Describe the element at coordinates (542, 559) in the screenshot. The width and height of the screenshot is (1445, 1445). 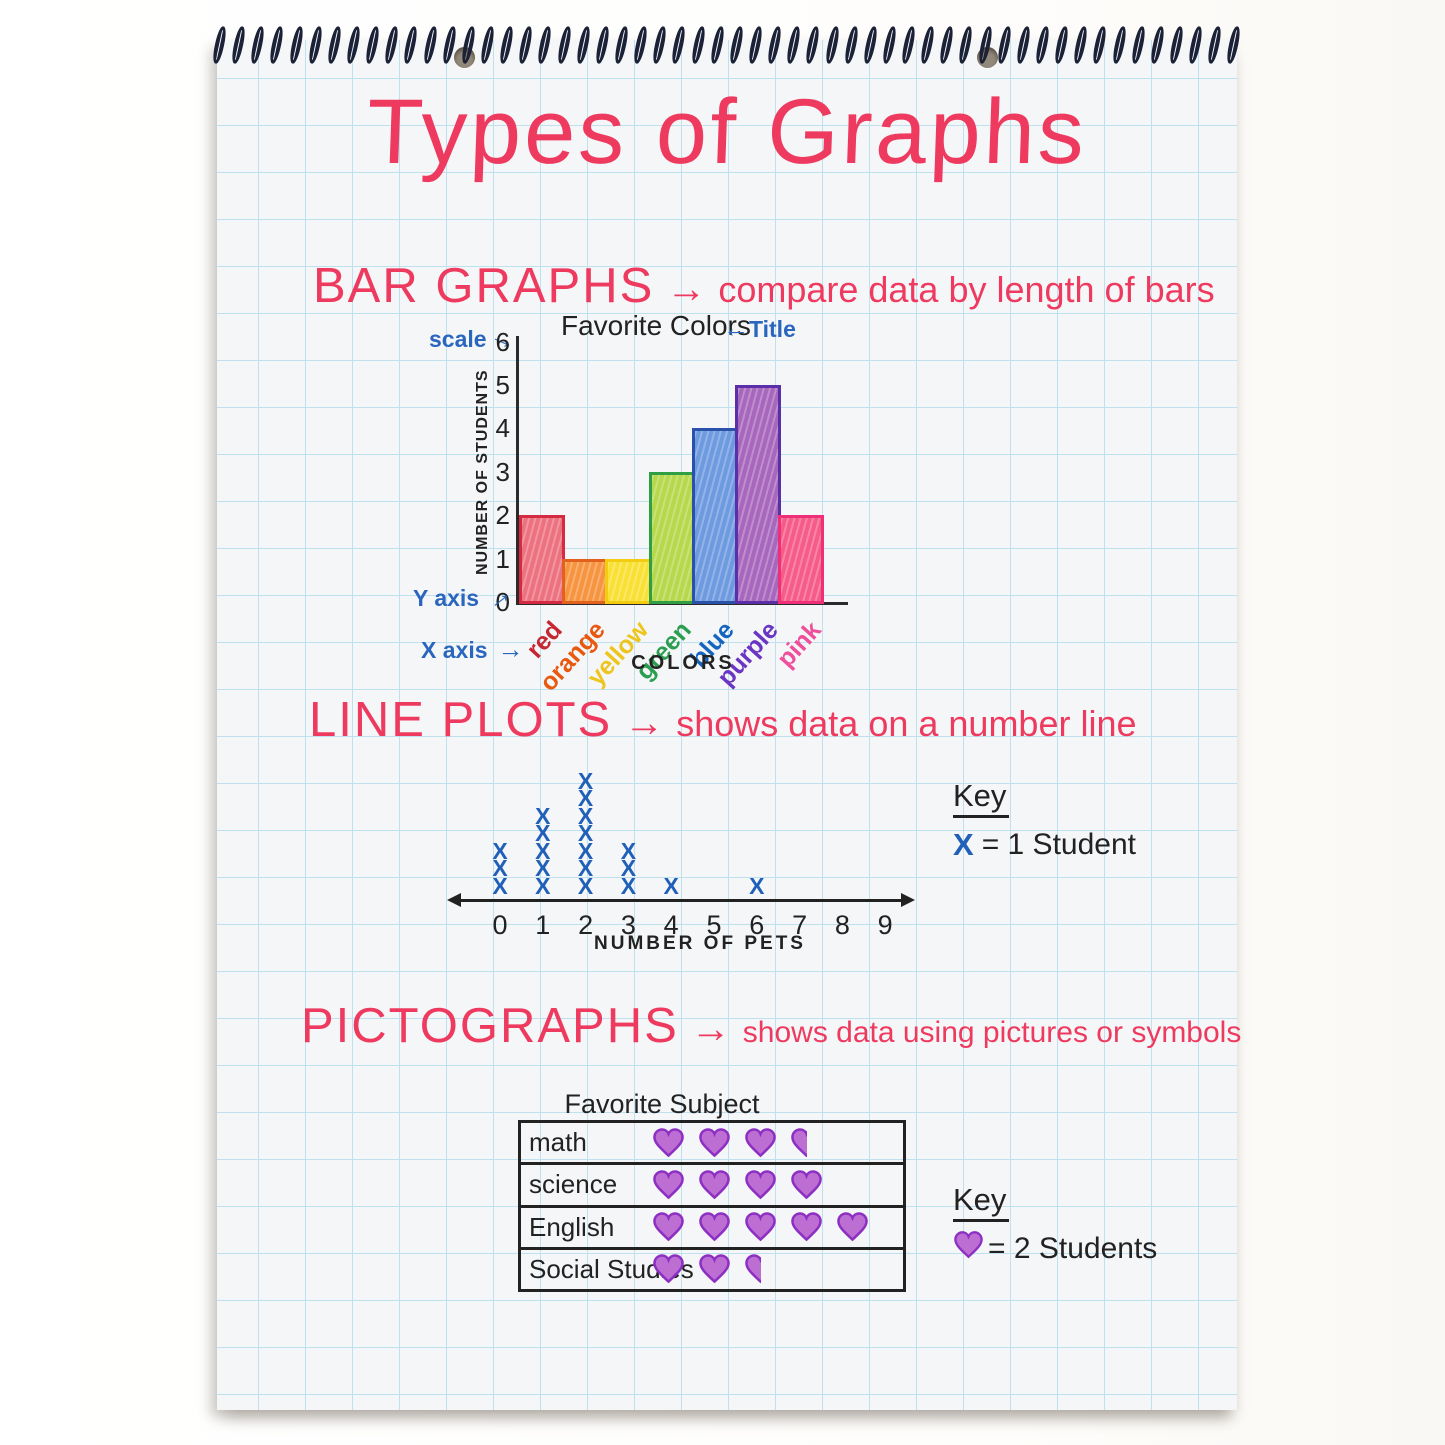
I see `bar-red` at that location.